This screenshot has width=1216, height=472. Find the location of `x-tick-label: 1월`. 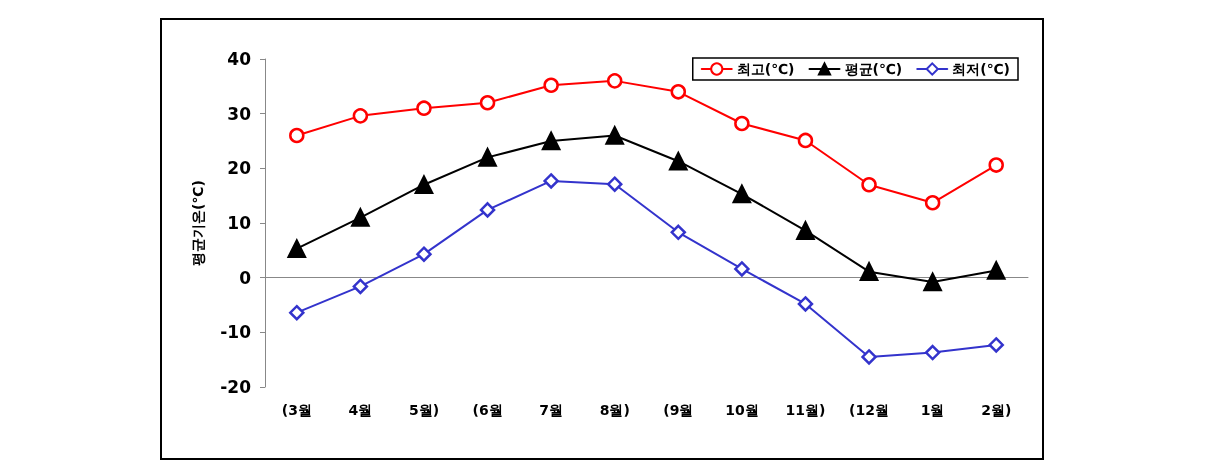

x-tick-label: 1월 is located at coordinates (932, 410).